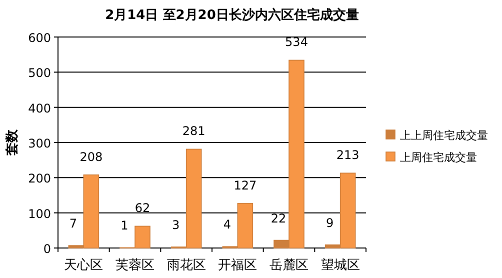 This screenshot has width=502, height=278. I want to click on x-tick-label: 芙蓉区, so click(135, 265).